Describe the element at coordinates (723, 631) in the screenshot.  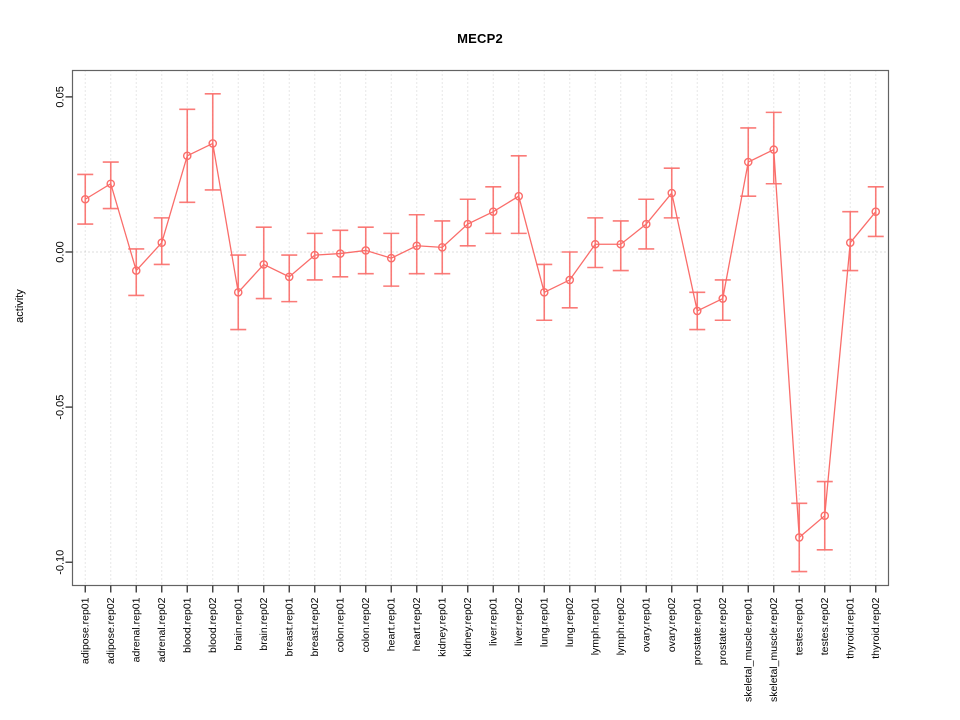
I see `x-tick-label: prostate.rep02` at that location.